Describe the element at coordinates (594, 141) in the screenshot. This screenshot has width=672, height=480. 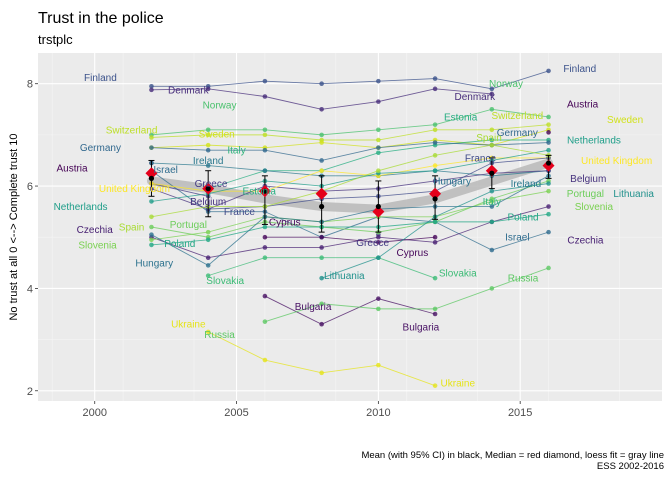
I see `country-label: Netherlands` at that location.